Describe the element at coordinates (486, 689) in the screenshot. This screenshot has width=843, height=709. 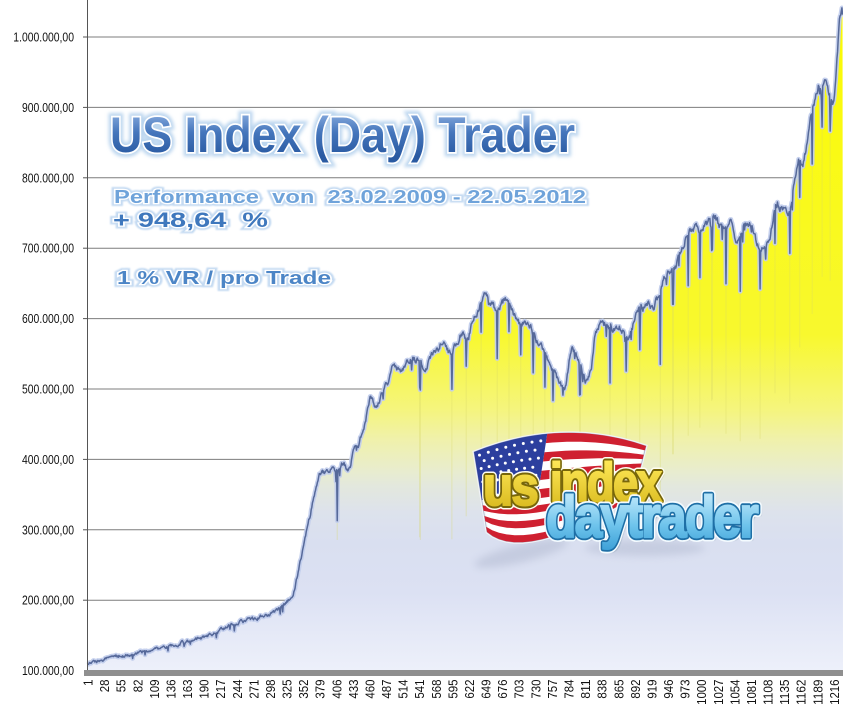
I see `svg-text: 649` at that location.